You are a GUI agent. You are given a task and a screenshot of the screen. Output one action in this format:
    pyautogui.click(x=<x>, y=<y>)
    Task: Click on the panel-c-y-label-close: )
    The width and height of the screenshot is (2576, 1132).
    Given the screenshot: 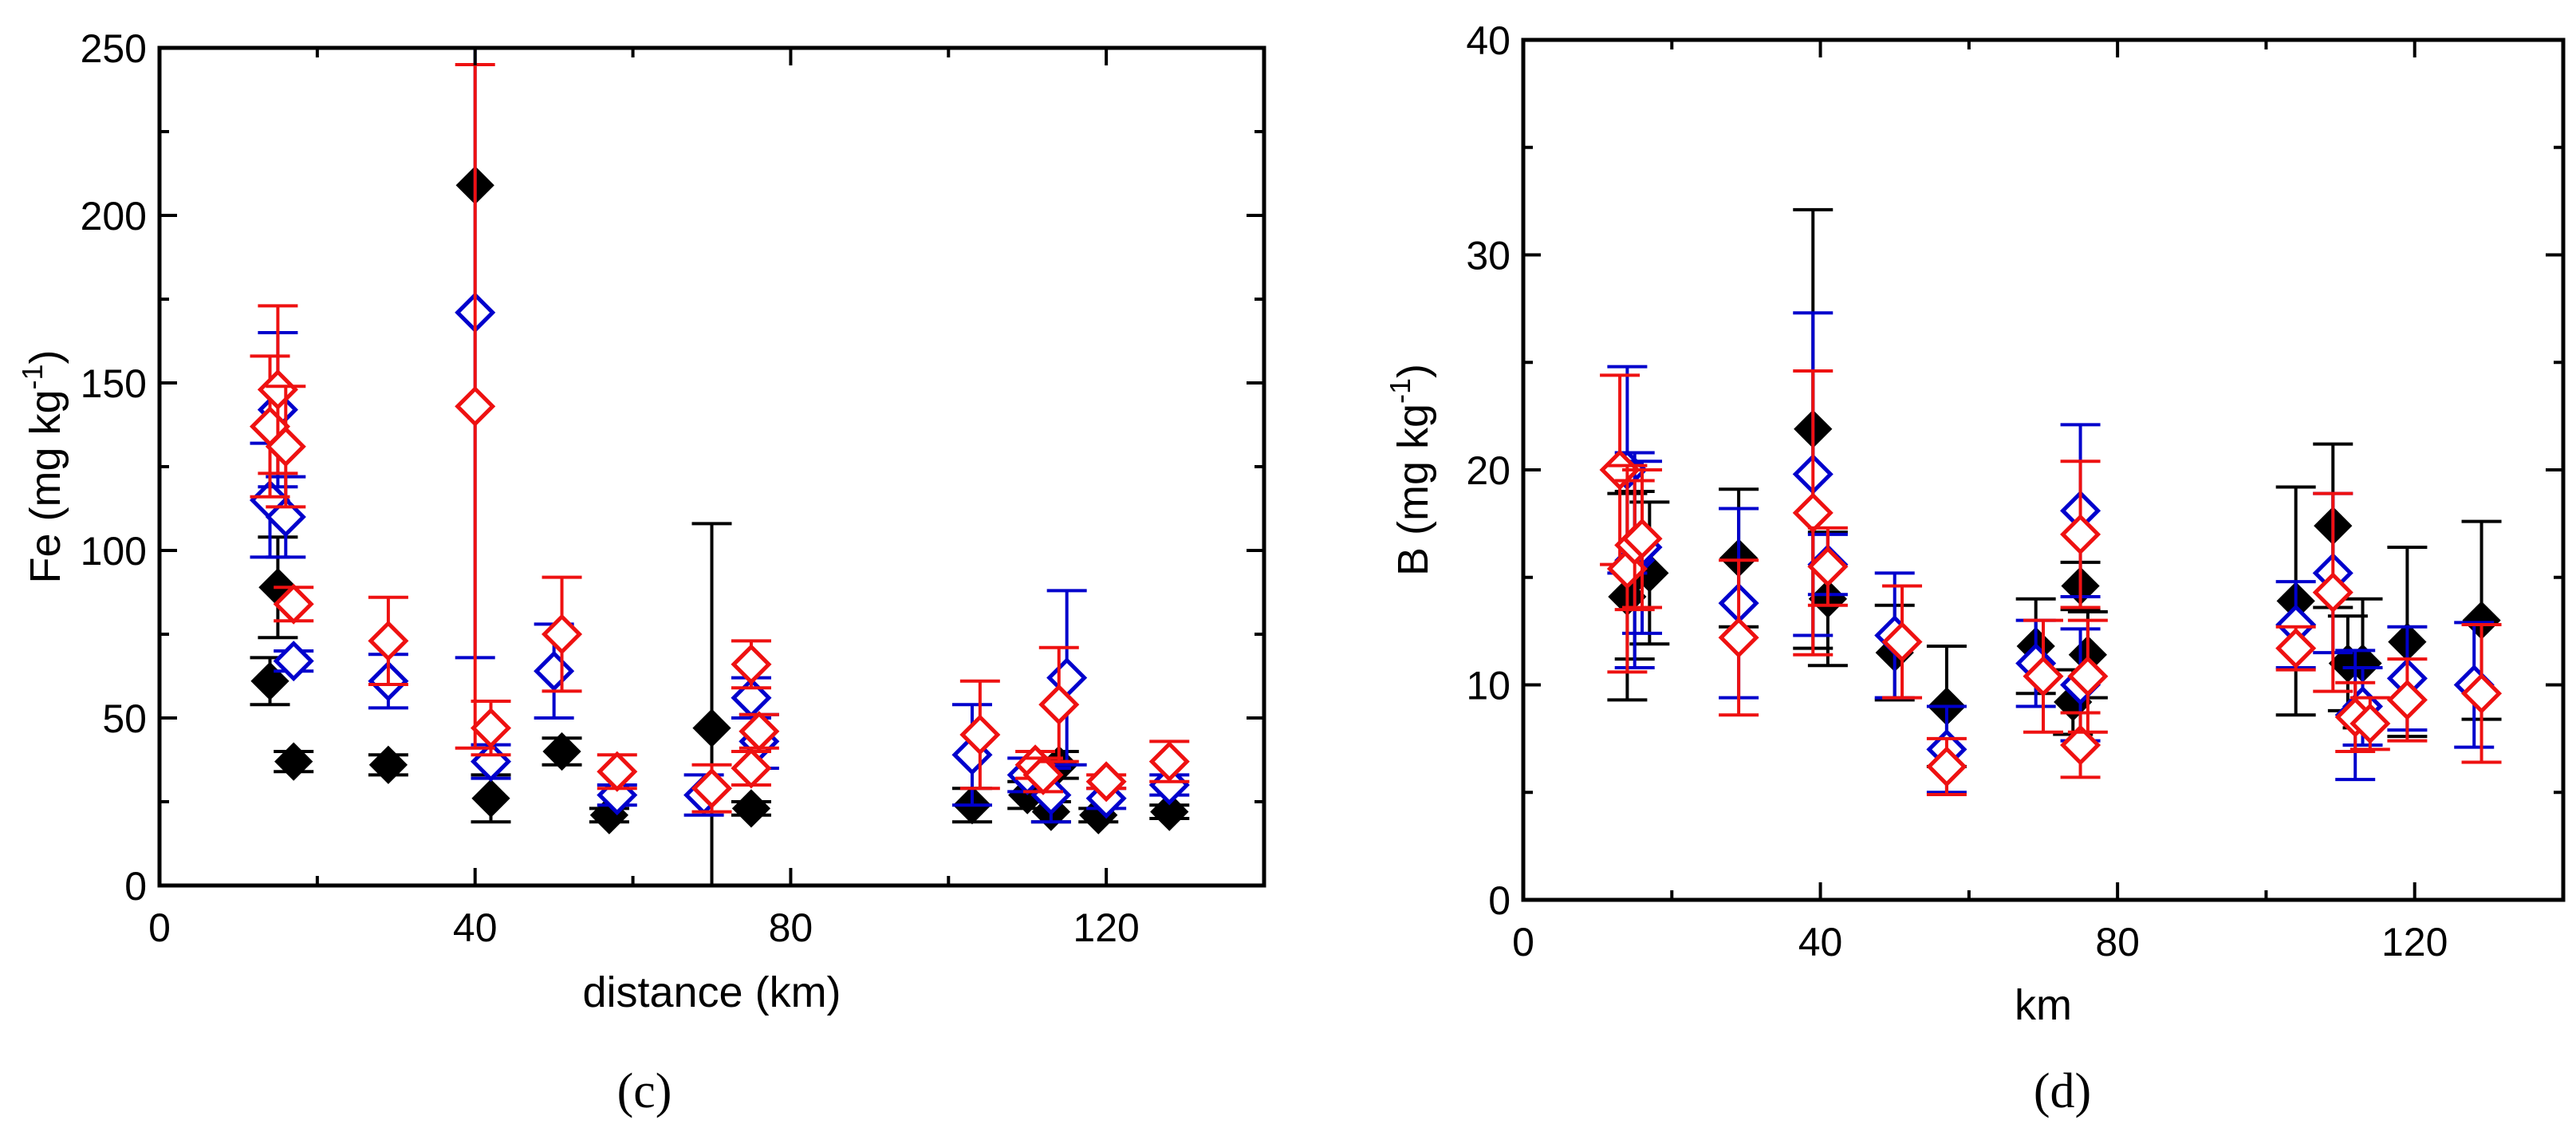 What is the action you would take?
    pyautogui.click(x=45, y=356)
    